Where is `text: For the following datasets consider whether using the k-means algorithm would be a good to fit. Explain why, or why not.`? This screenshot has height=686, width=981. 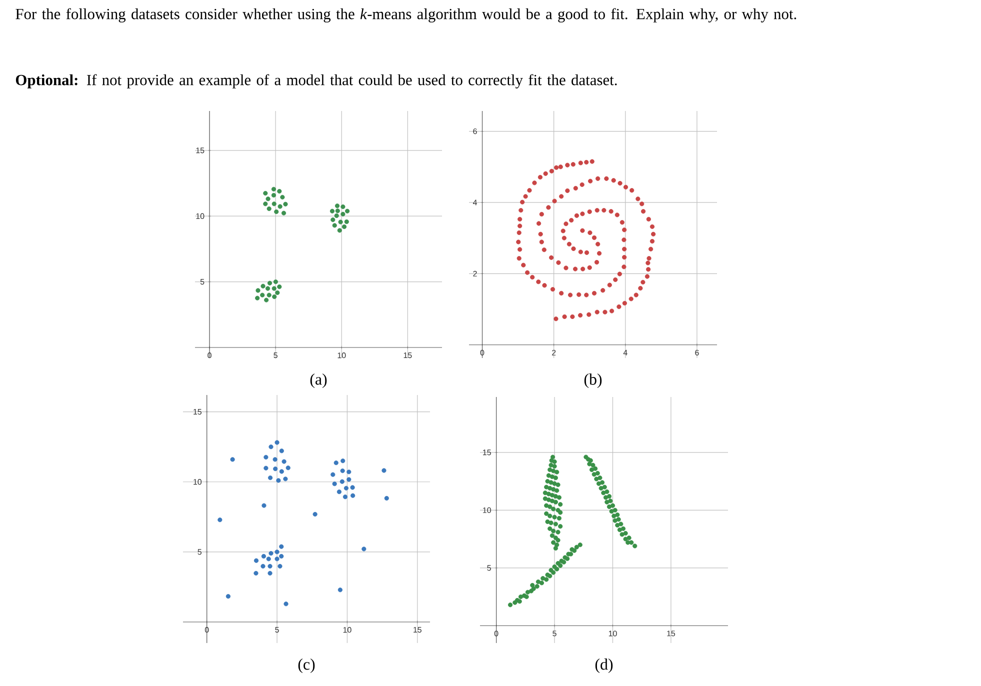
text: For the following datasets consider whether using the k-means algorithm would be a good to fit. Explain why, or why not. is located at coordinates (406, 15).